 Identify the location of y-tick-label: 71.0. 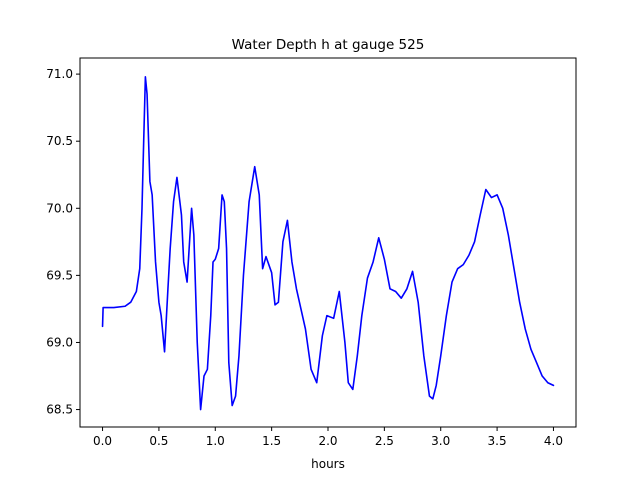
(59, 74).